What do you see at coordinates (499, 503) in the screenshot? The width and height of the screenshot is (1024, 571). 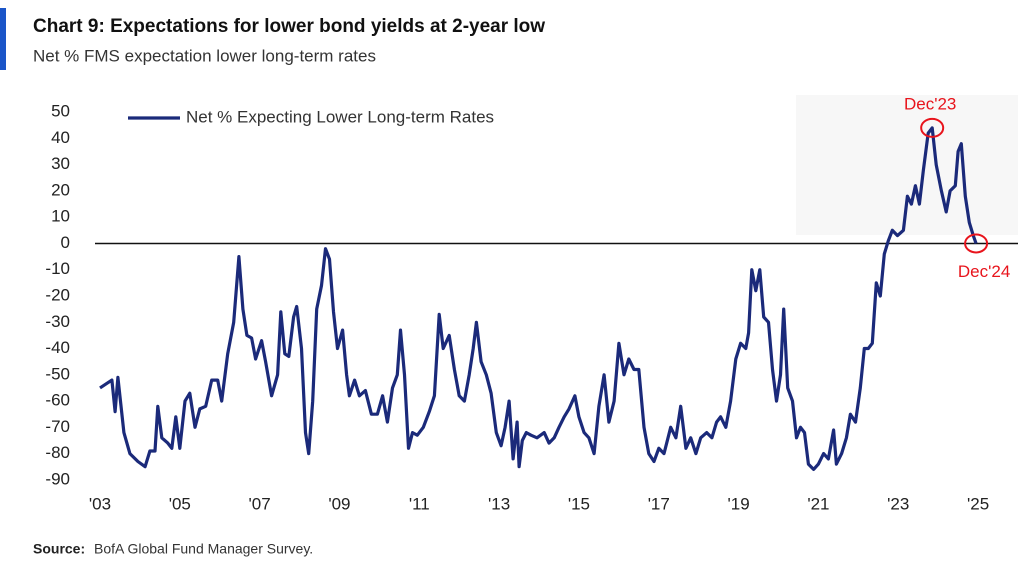 I see `x-tick-label: '13` at bounding box center [499, 503].